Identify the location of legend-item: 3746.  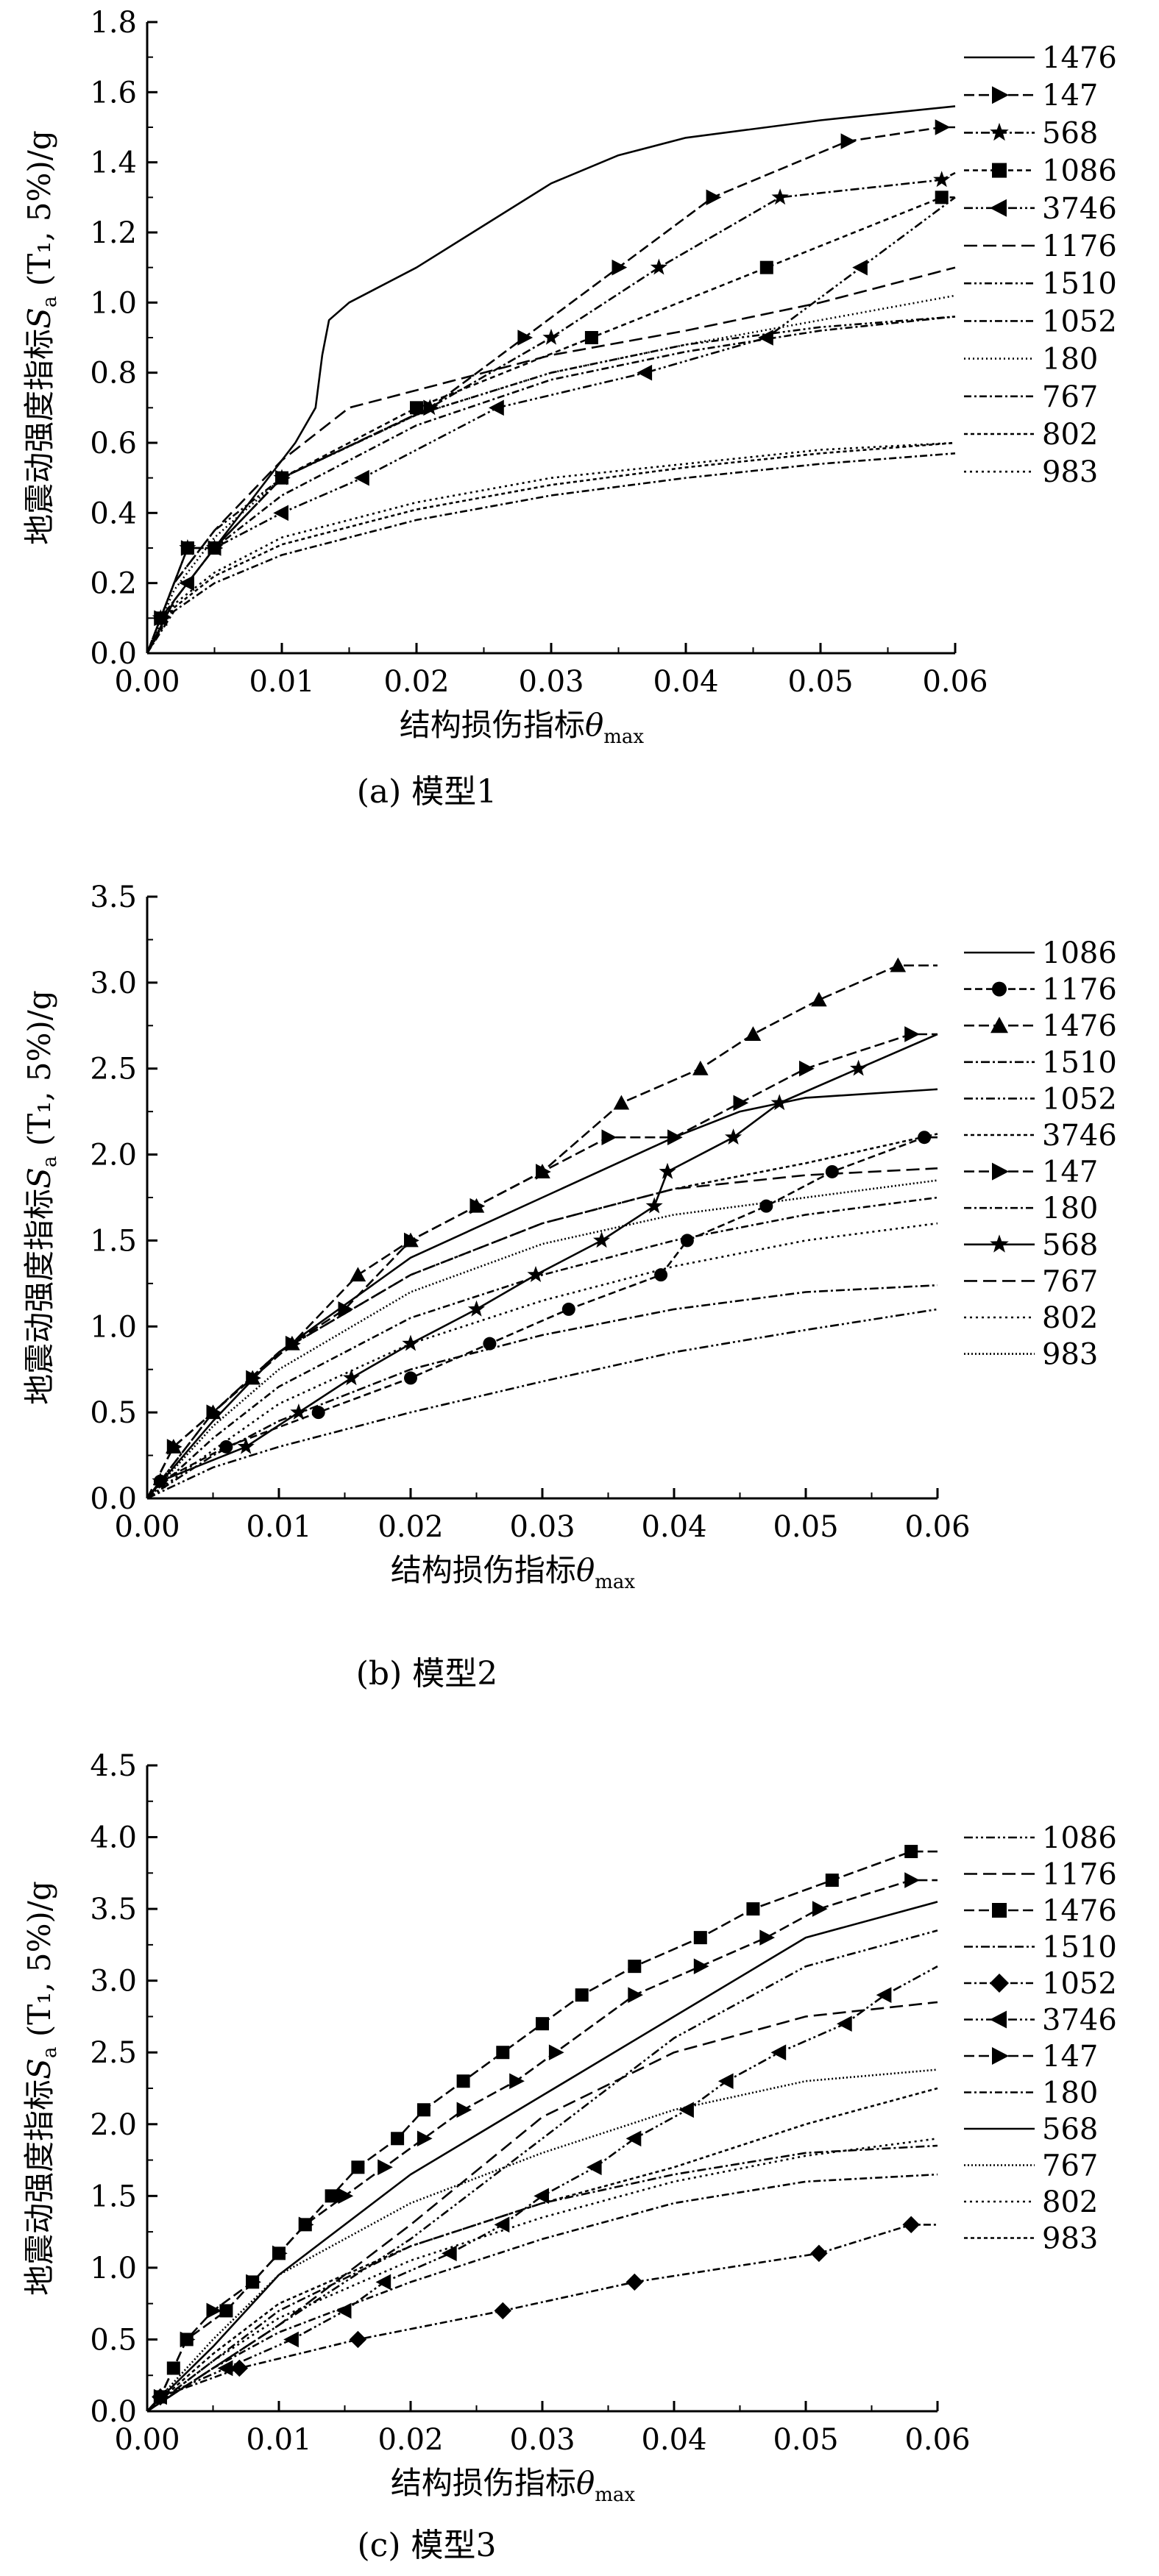
(1040, 209).